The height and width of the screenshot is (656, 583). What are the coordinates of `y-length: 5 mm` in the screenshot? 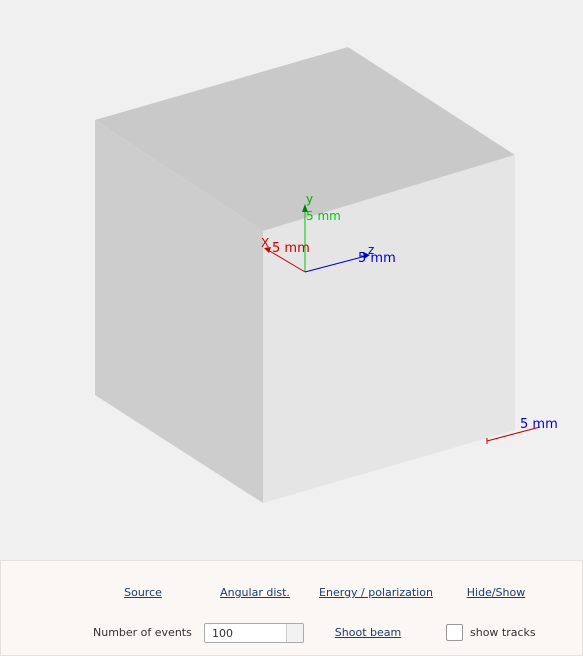 It's located at (323, 216).